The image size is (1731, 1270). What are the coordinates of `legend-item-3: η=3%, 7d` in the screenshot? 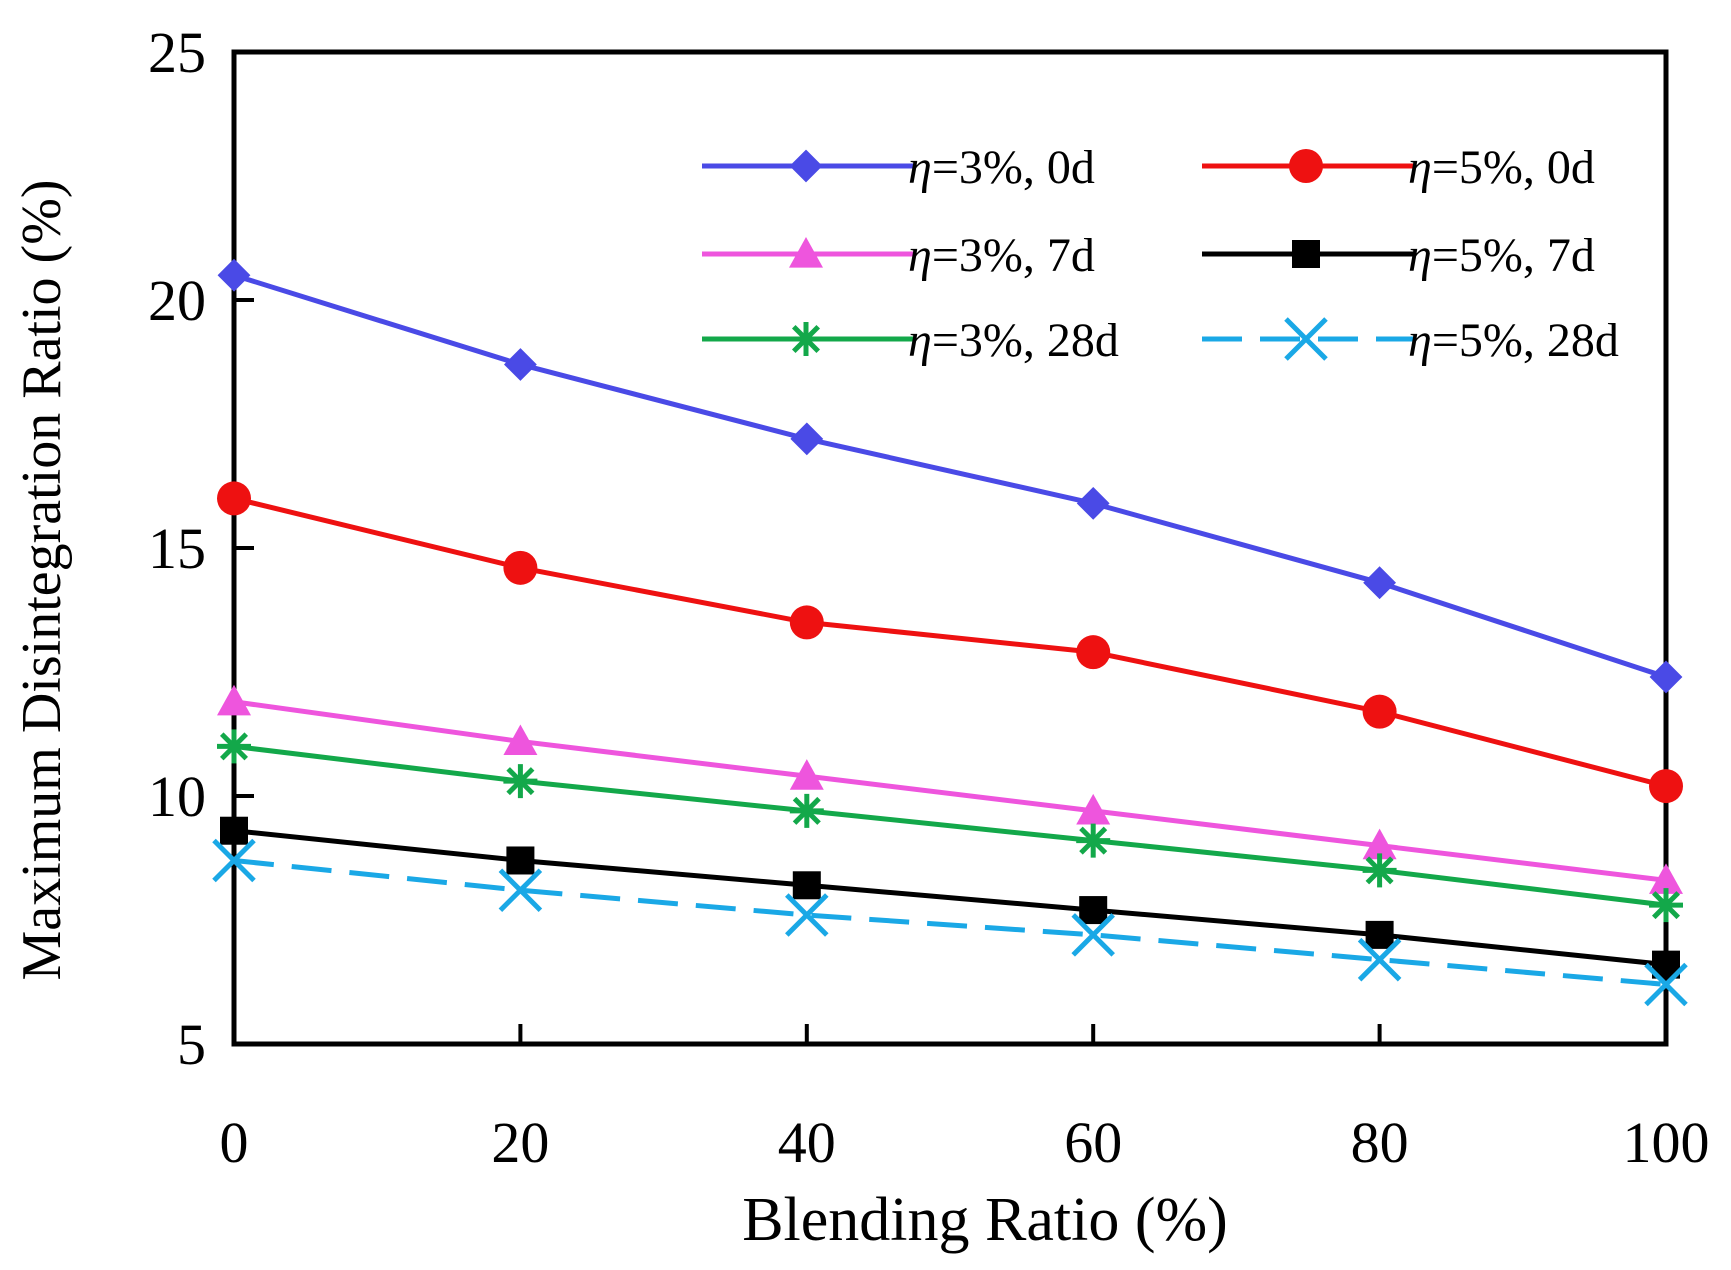 It's located at (898, 255).